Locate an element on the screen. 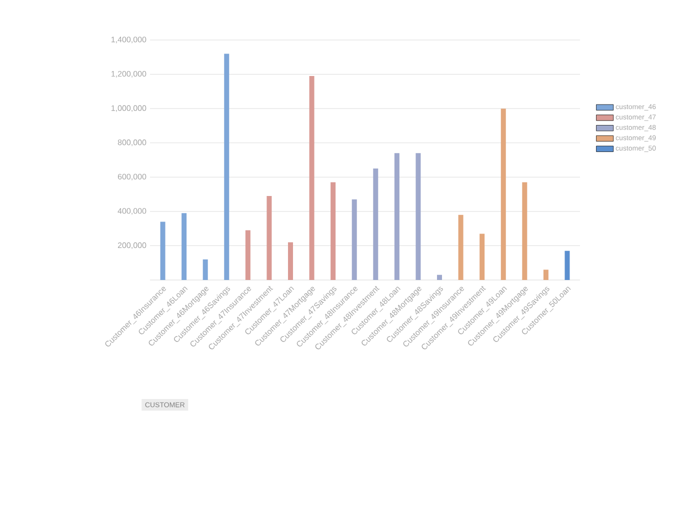 This screenshot has height=510, width=680. y-tick-label: 800,000 is located at coordinates (132, 143).